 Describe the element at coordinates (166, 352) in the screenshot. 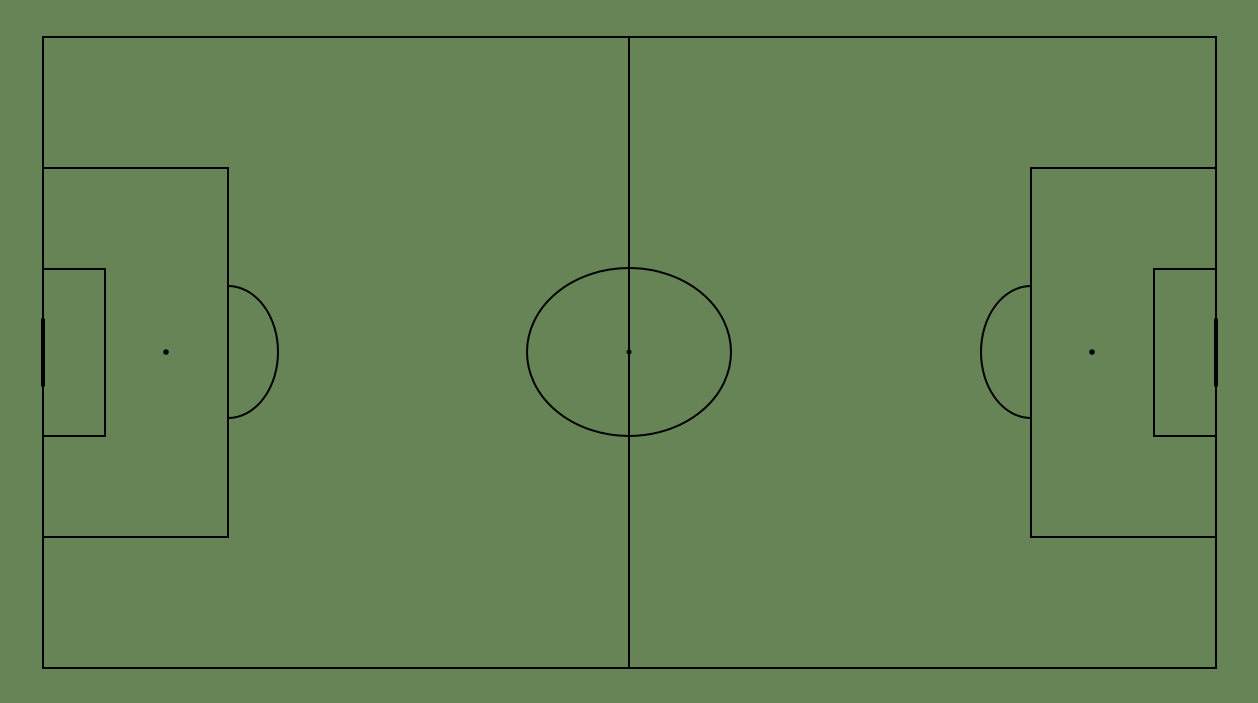

I see `penalty-spot-left` at that location.